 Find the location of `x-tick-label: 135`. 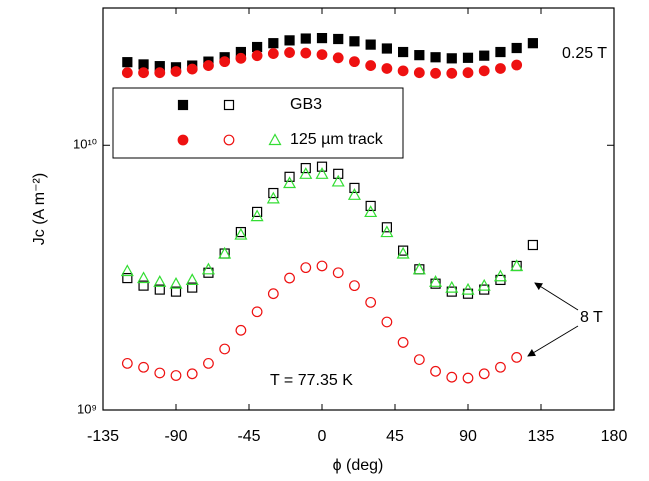

x-tick-label: 135 is located at coordinates (541, 436).